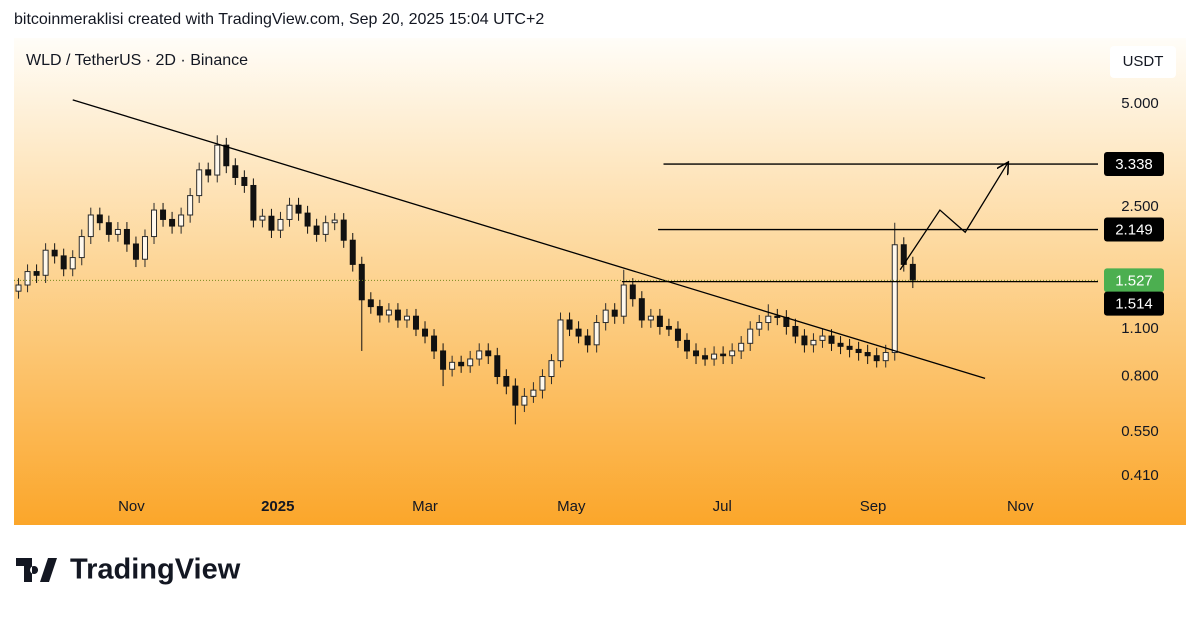 The image size is (1199, 618). I want to click on price-label: 2.149, so click(1134, 230).